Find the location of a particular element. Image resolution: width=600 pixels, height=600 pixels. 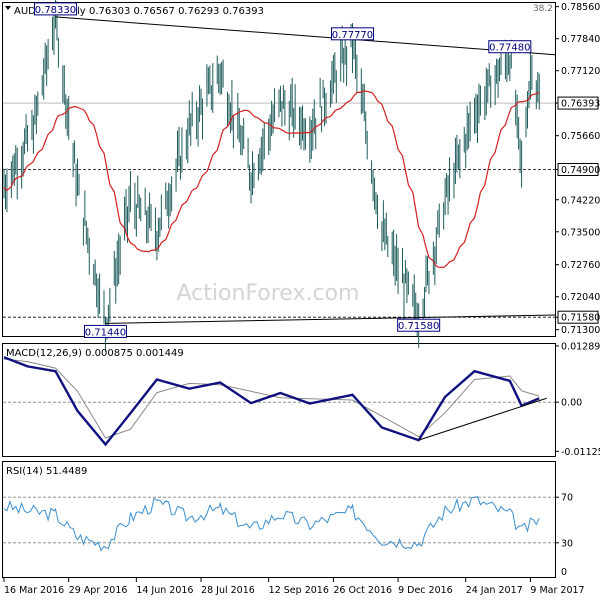

time-tick-label: 26 Oct 2016 is located at coordinates (362, 590).